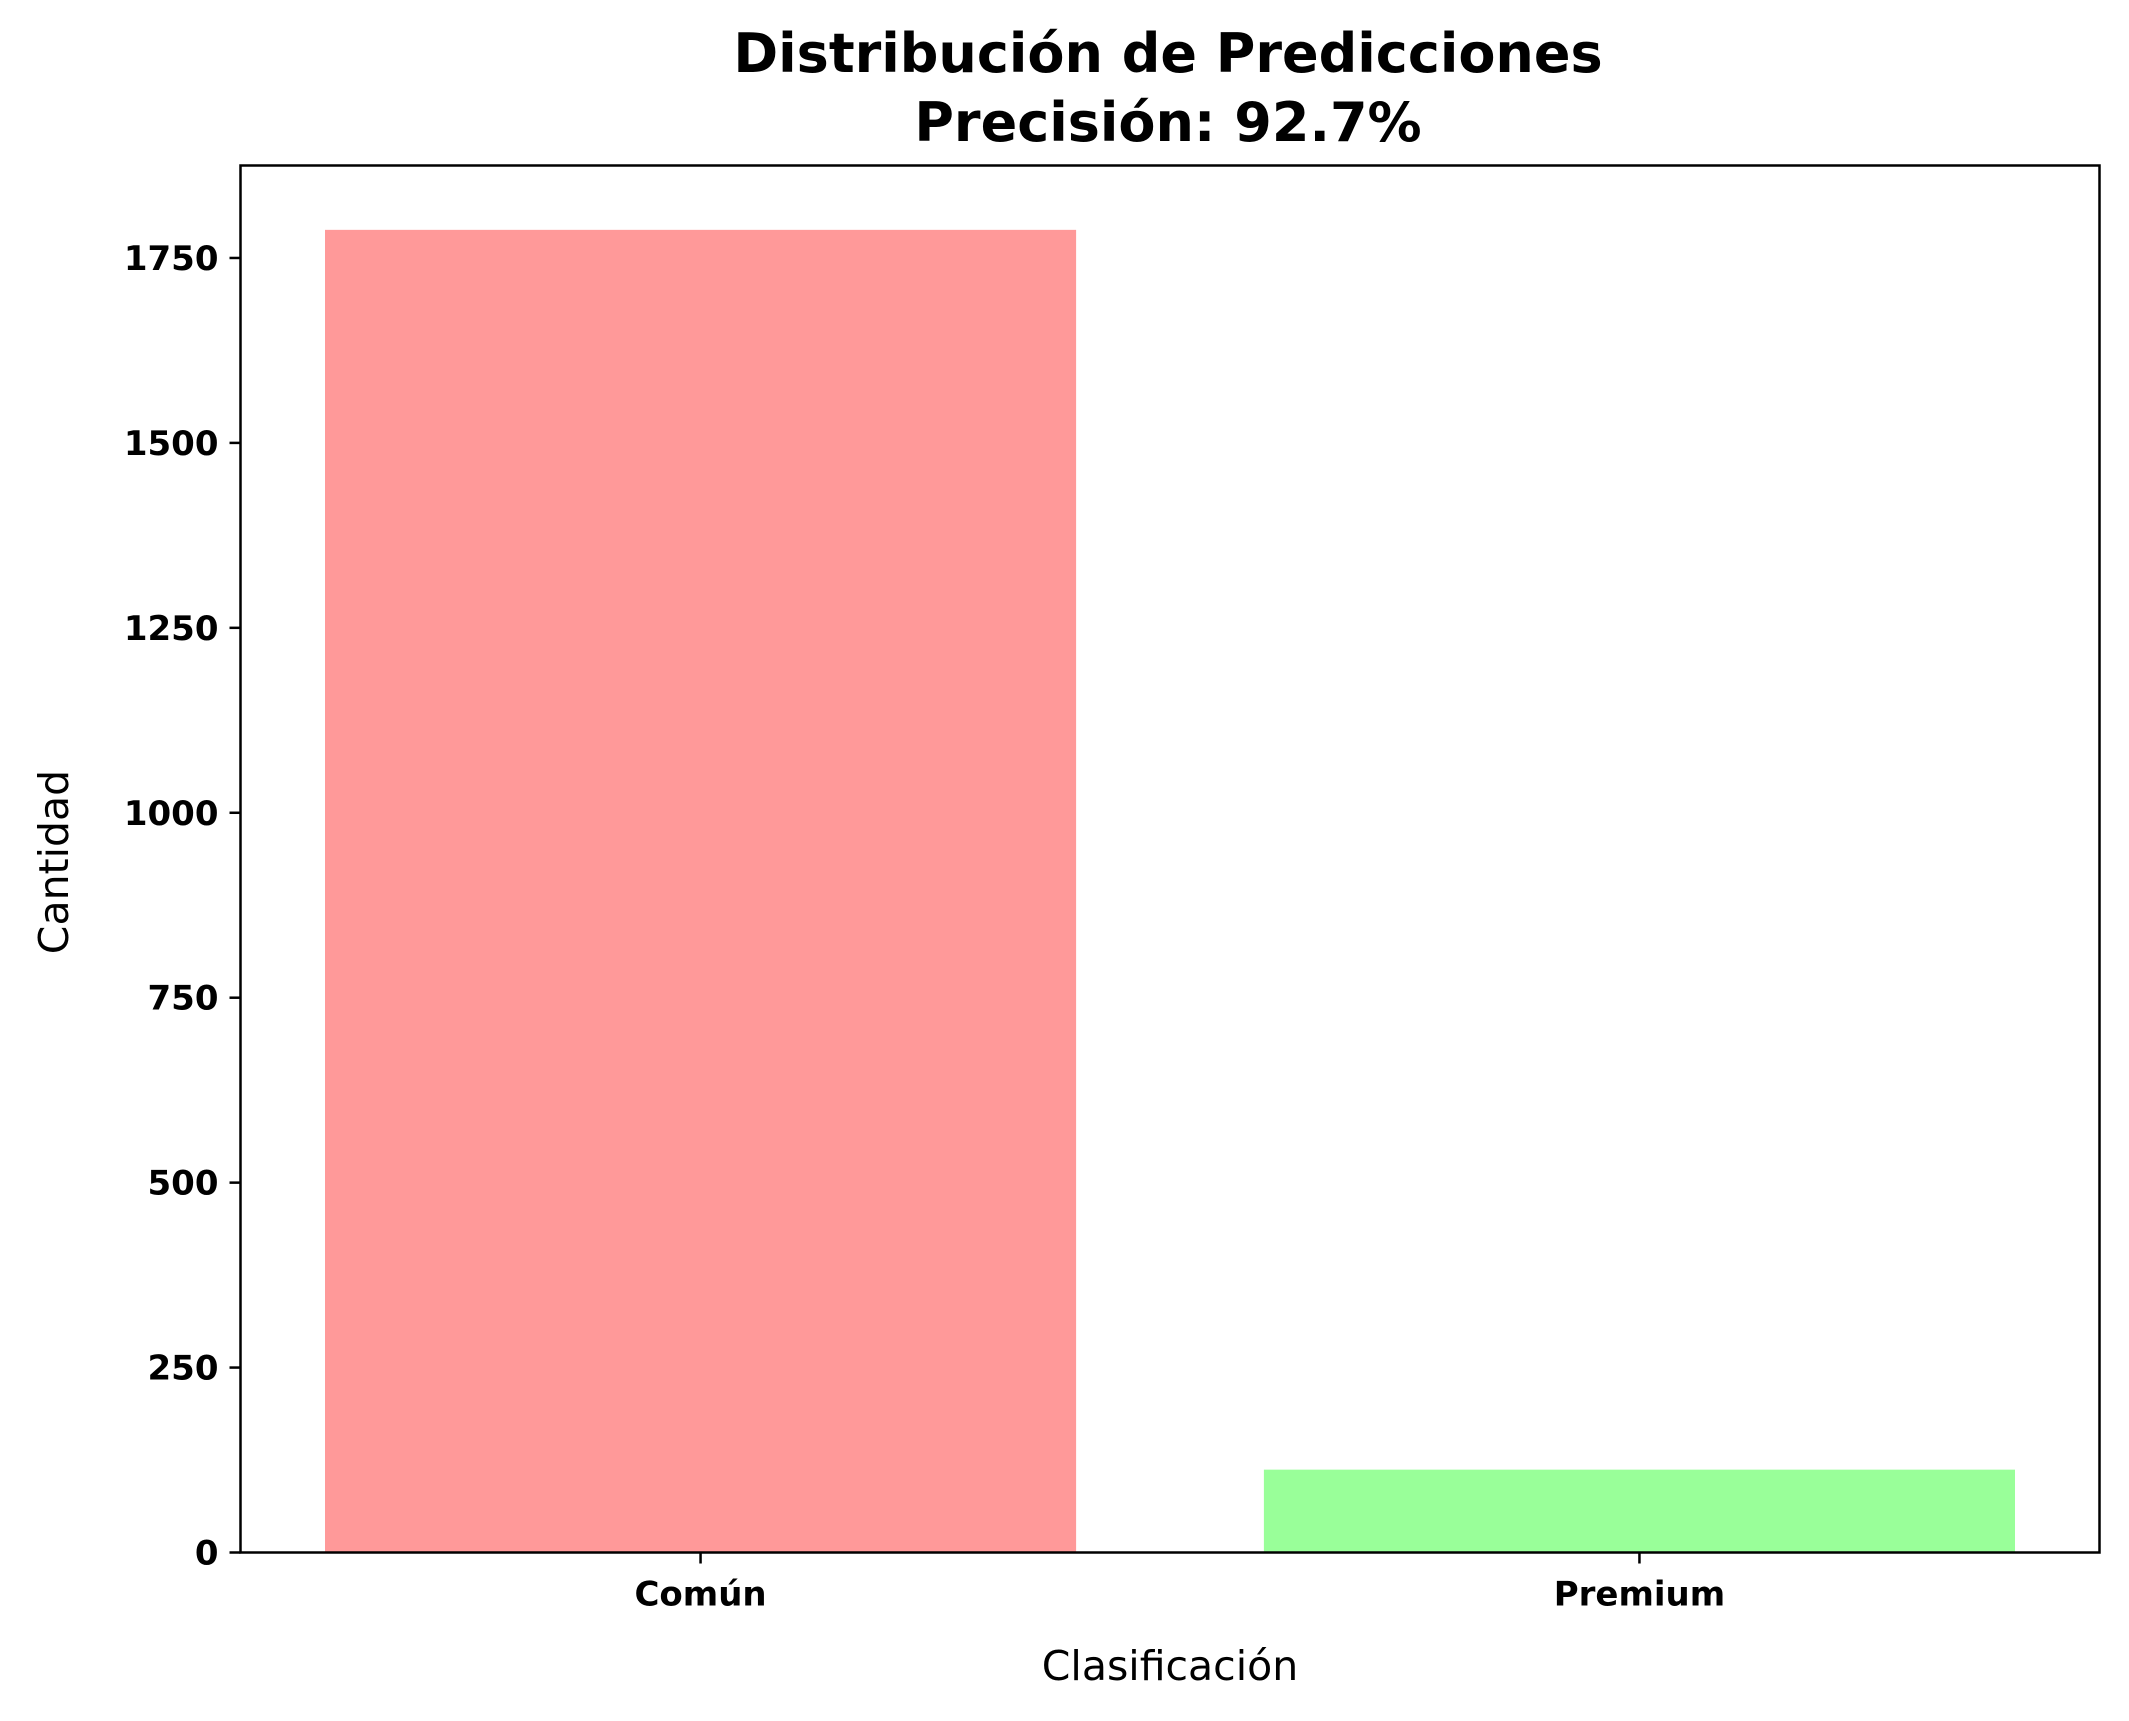  Describe the element at coordinates (1179, 1583) in the screenshot. I see `x-axis-ticks: Común Premium` at that location.